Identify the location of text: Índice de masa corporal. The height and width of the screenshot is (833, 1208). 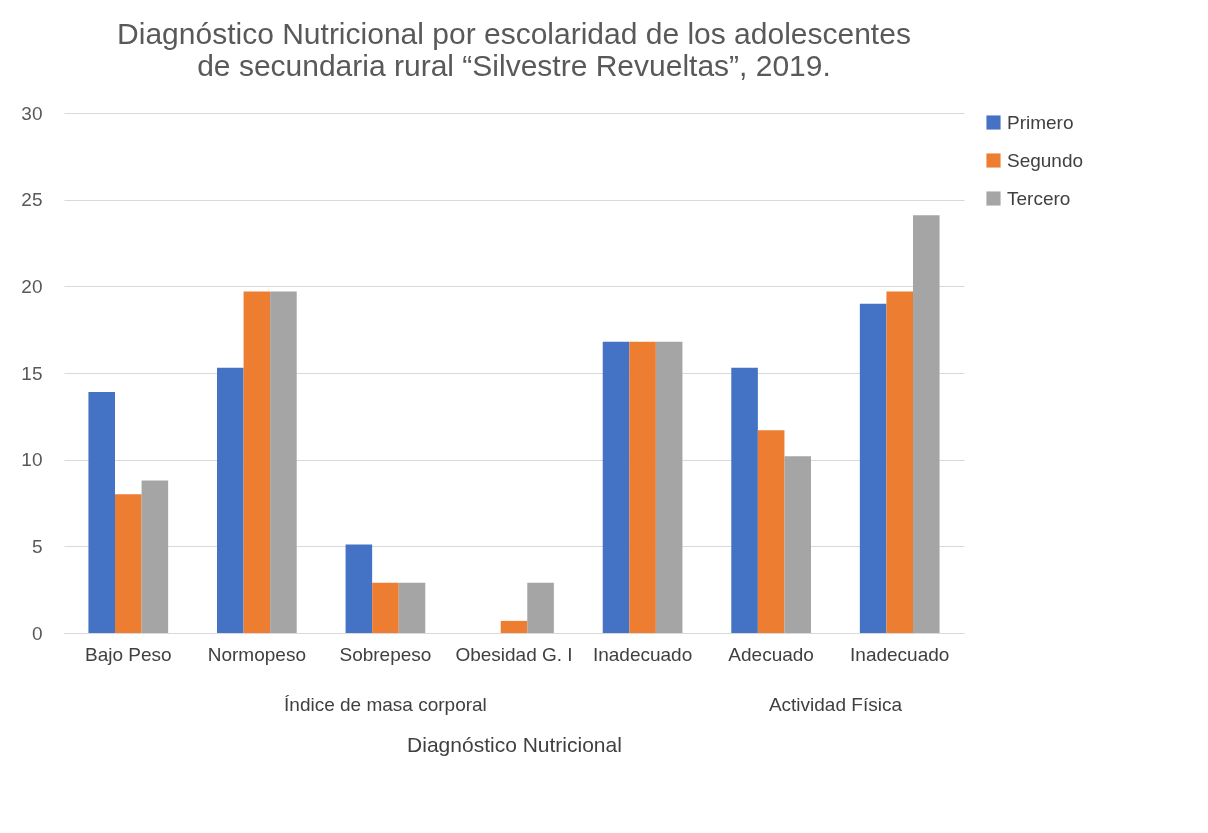
(385, 704).